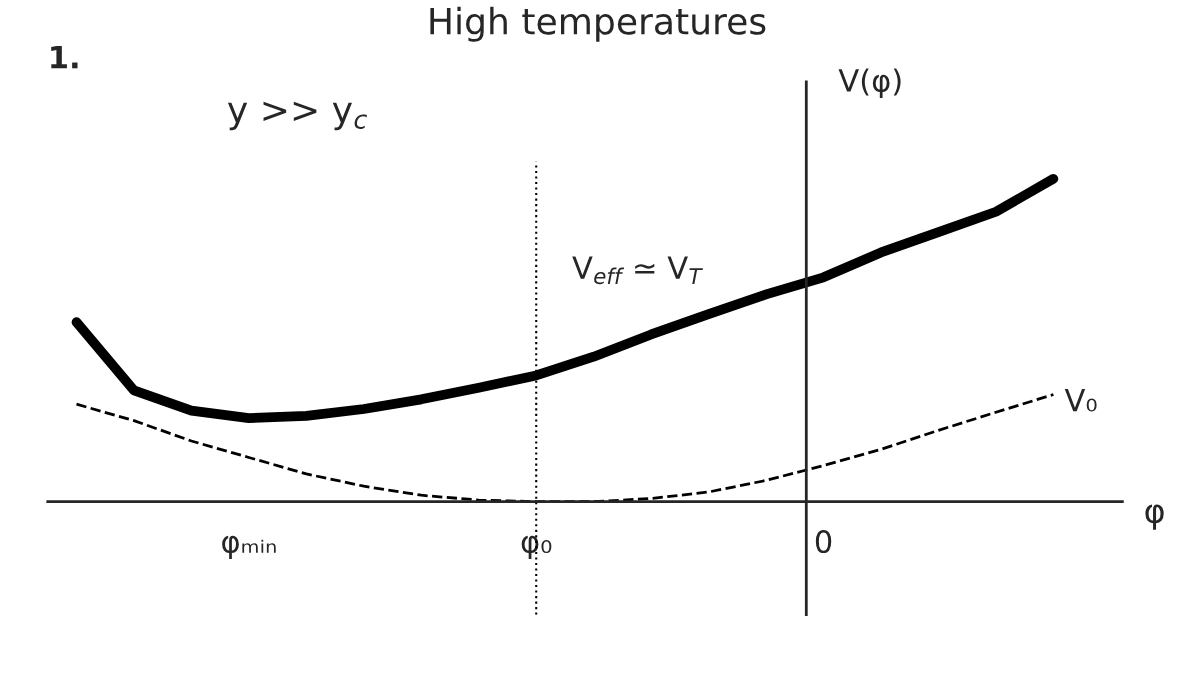 The height and width of the screenshot is (683, 1194). I want to click on chart-title: High temperatures, so click(598, 24).